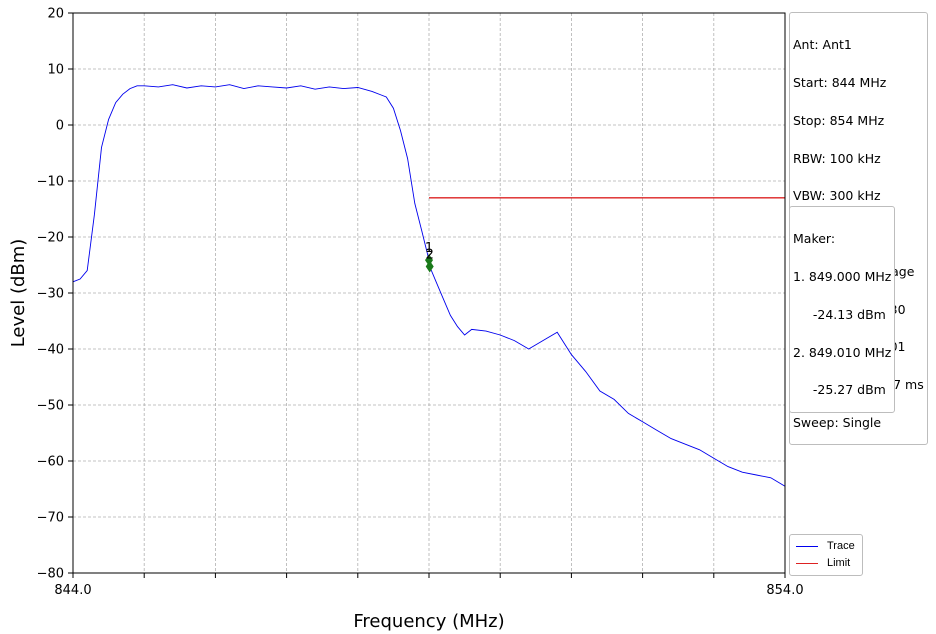 This screenshot has width=936, height=634. I want to click on y-tick-label: 0, so click(60, 126).